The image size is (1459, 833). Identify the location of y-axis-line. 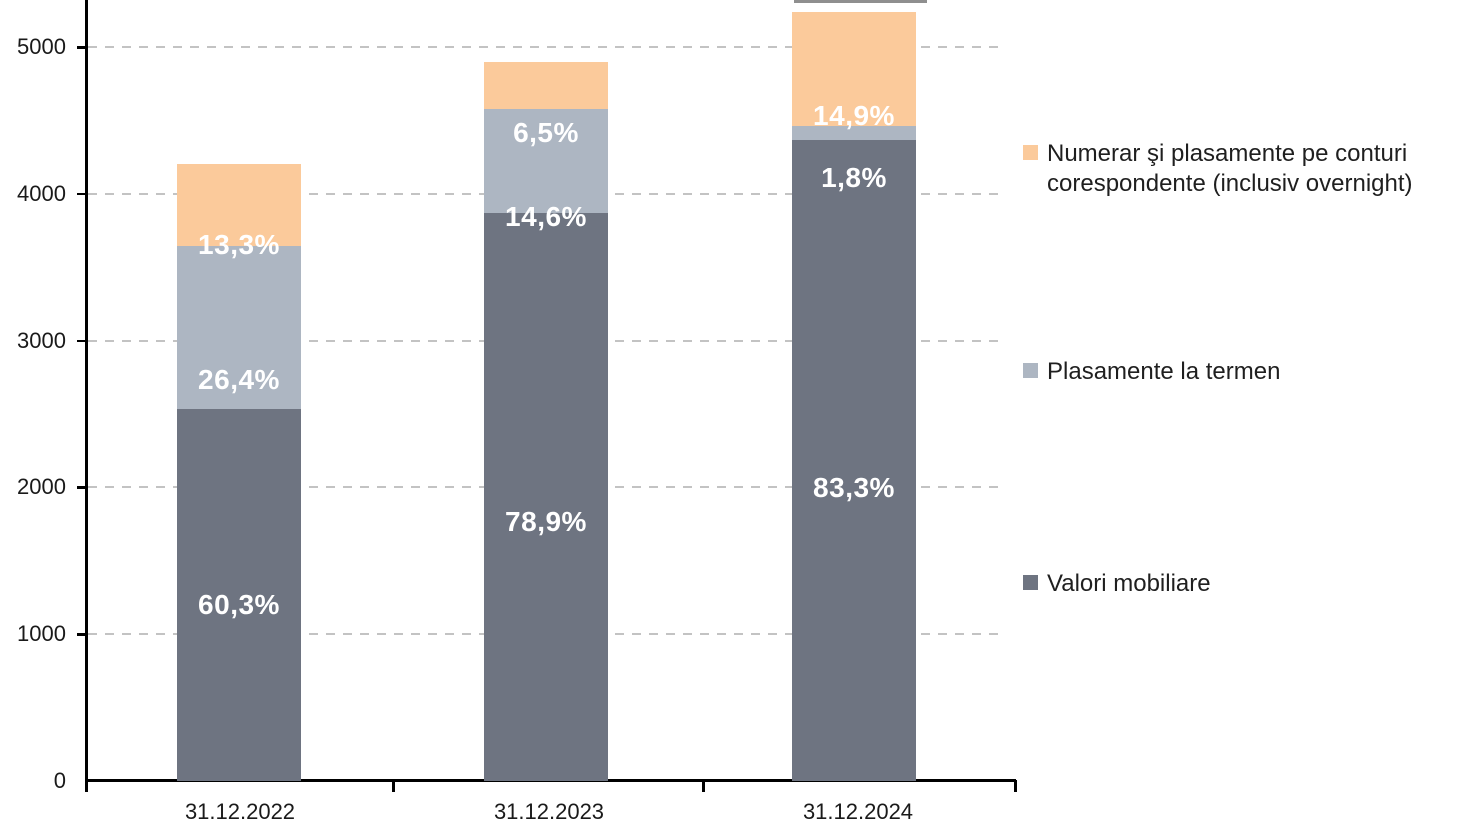
(86, 396).